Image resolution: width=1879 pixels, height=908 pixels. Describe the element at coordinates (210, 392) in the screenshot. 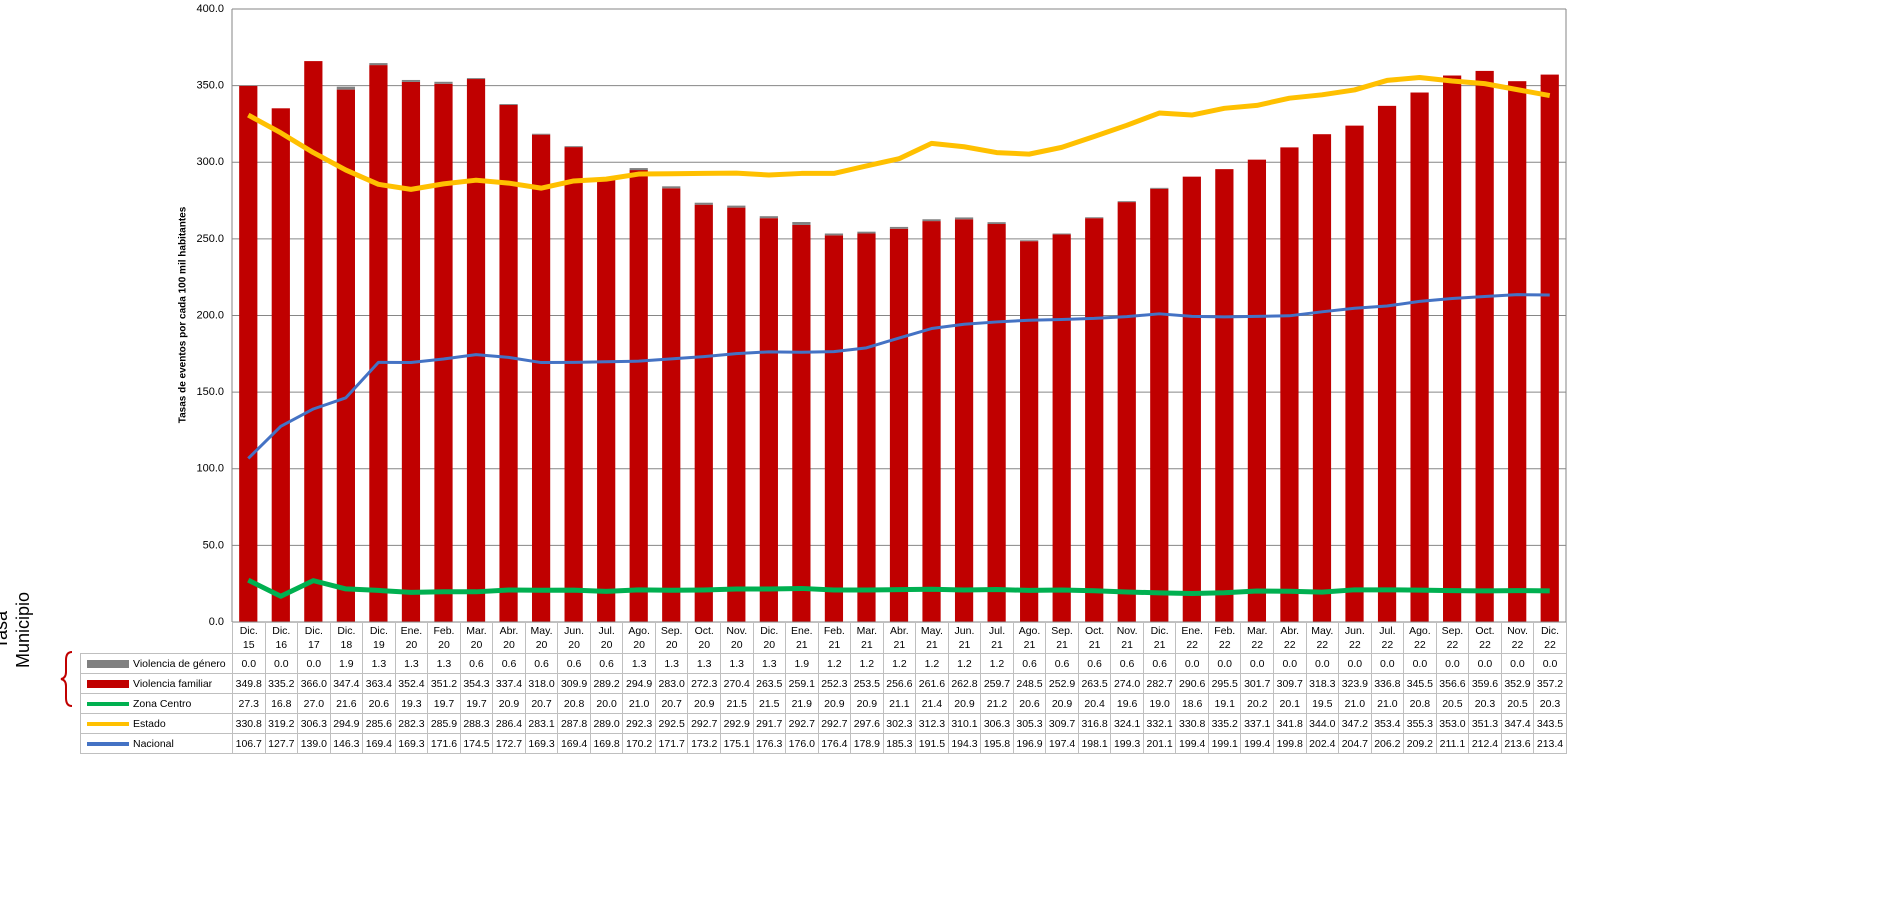

I see `y-tick-label: 150.0` at that location.